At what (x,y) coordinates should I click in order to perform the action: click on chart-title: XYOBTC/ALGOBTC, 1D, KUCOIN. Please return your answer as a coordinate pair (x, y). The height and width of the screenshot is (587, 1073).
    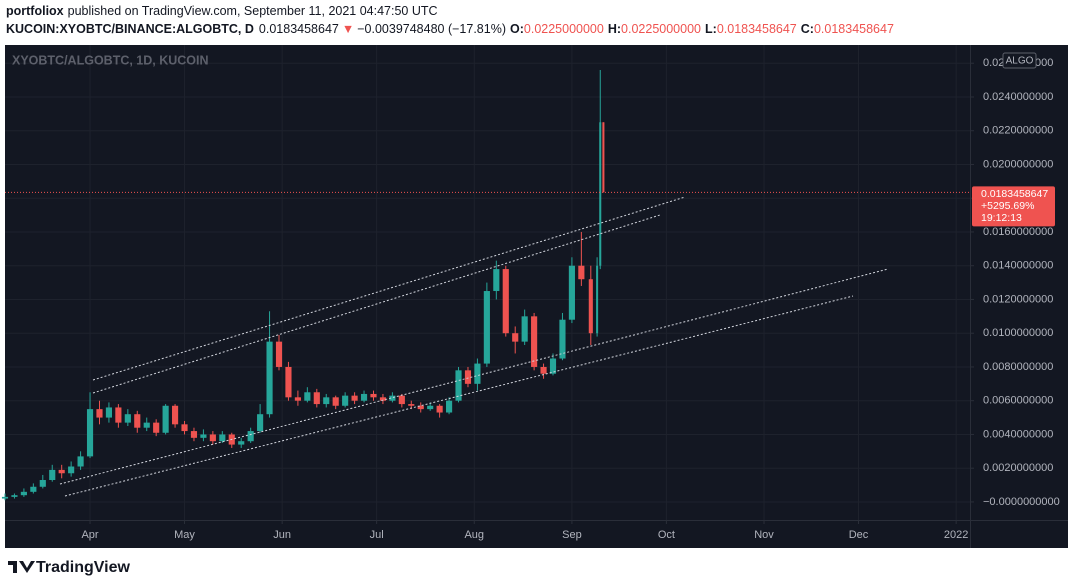
    Looking at the image, I should click on (110, 60).